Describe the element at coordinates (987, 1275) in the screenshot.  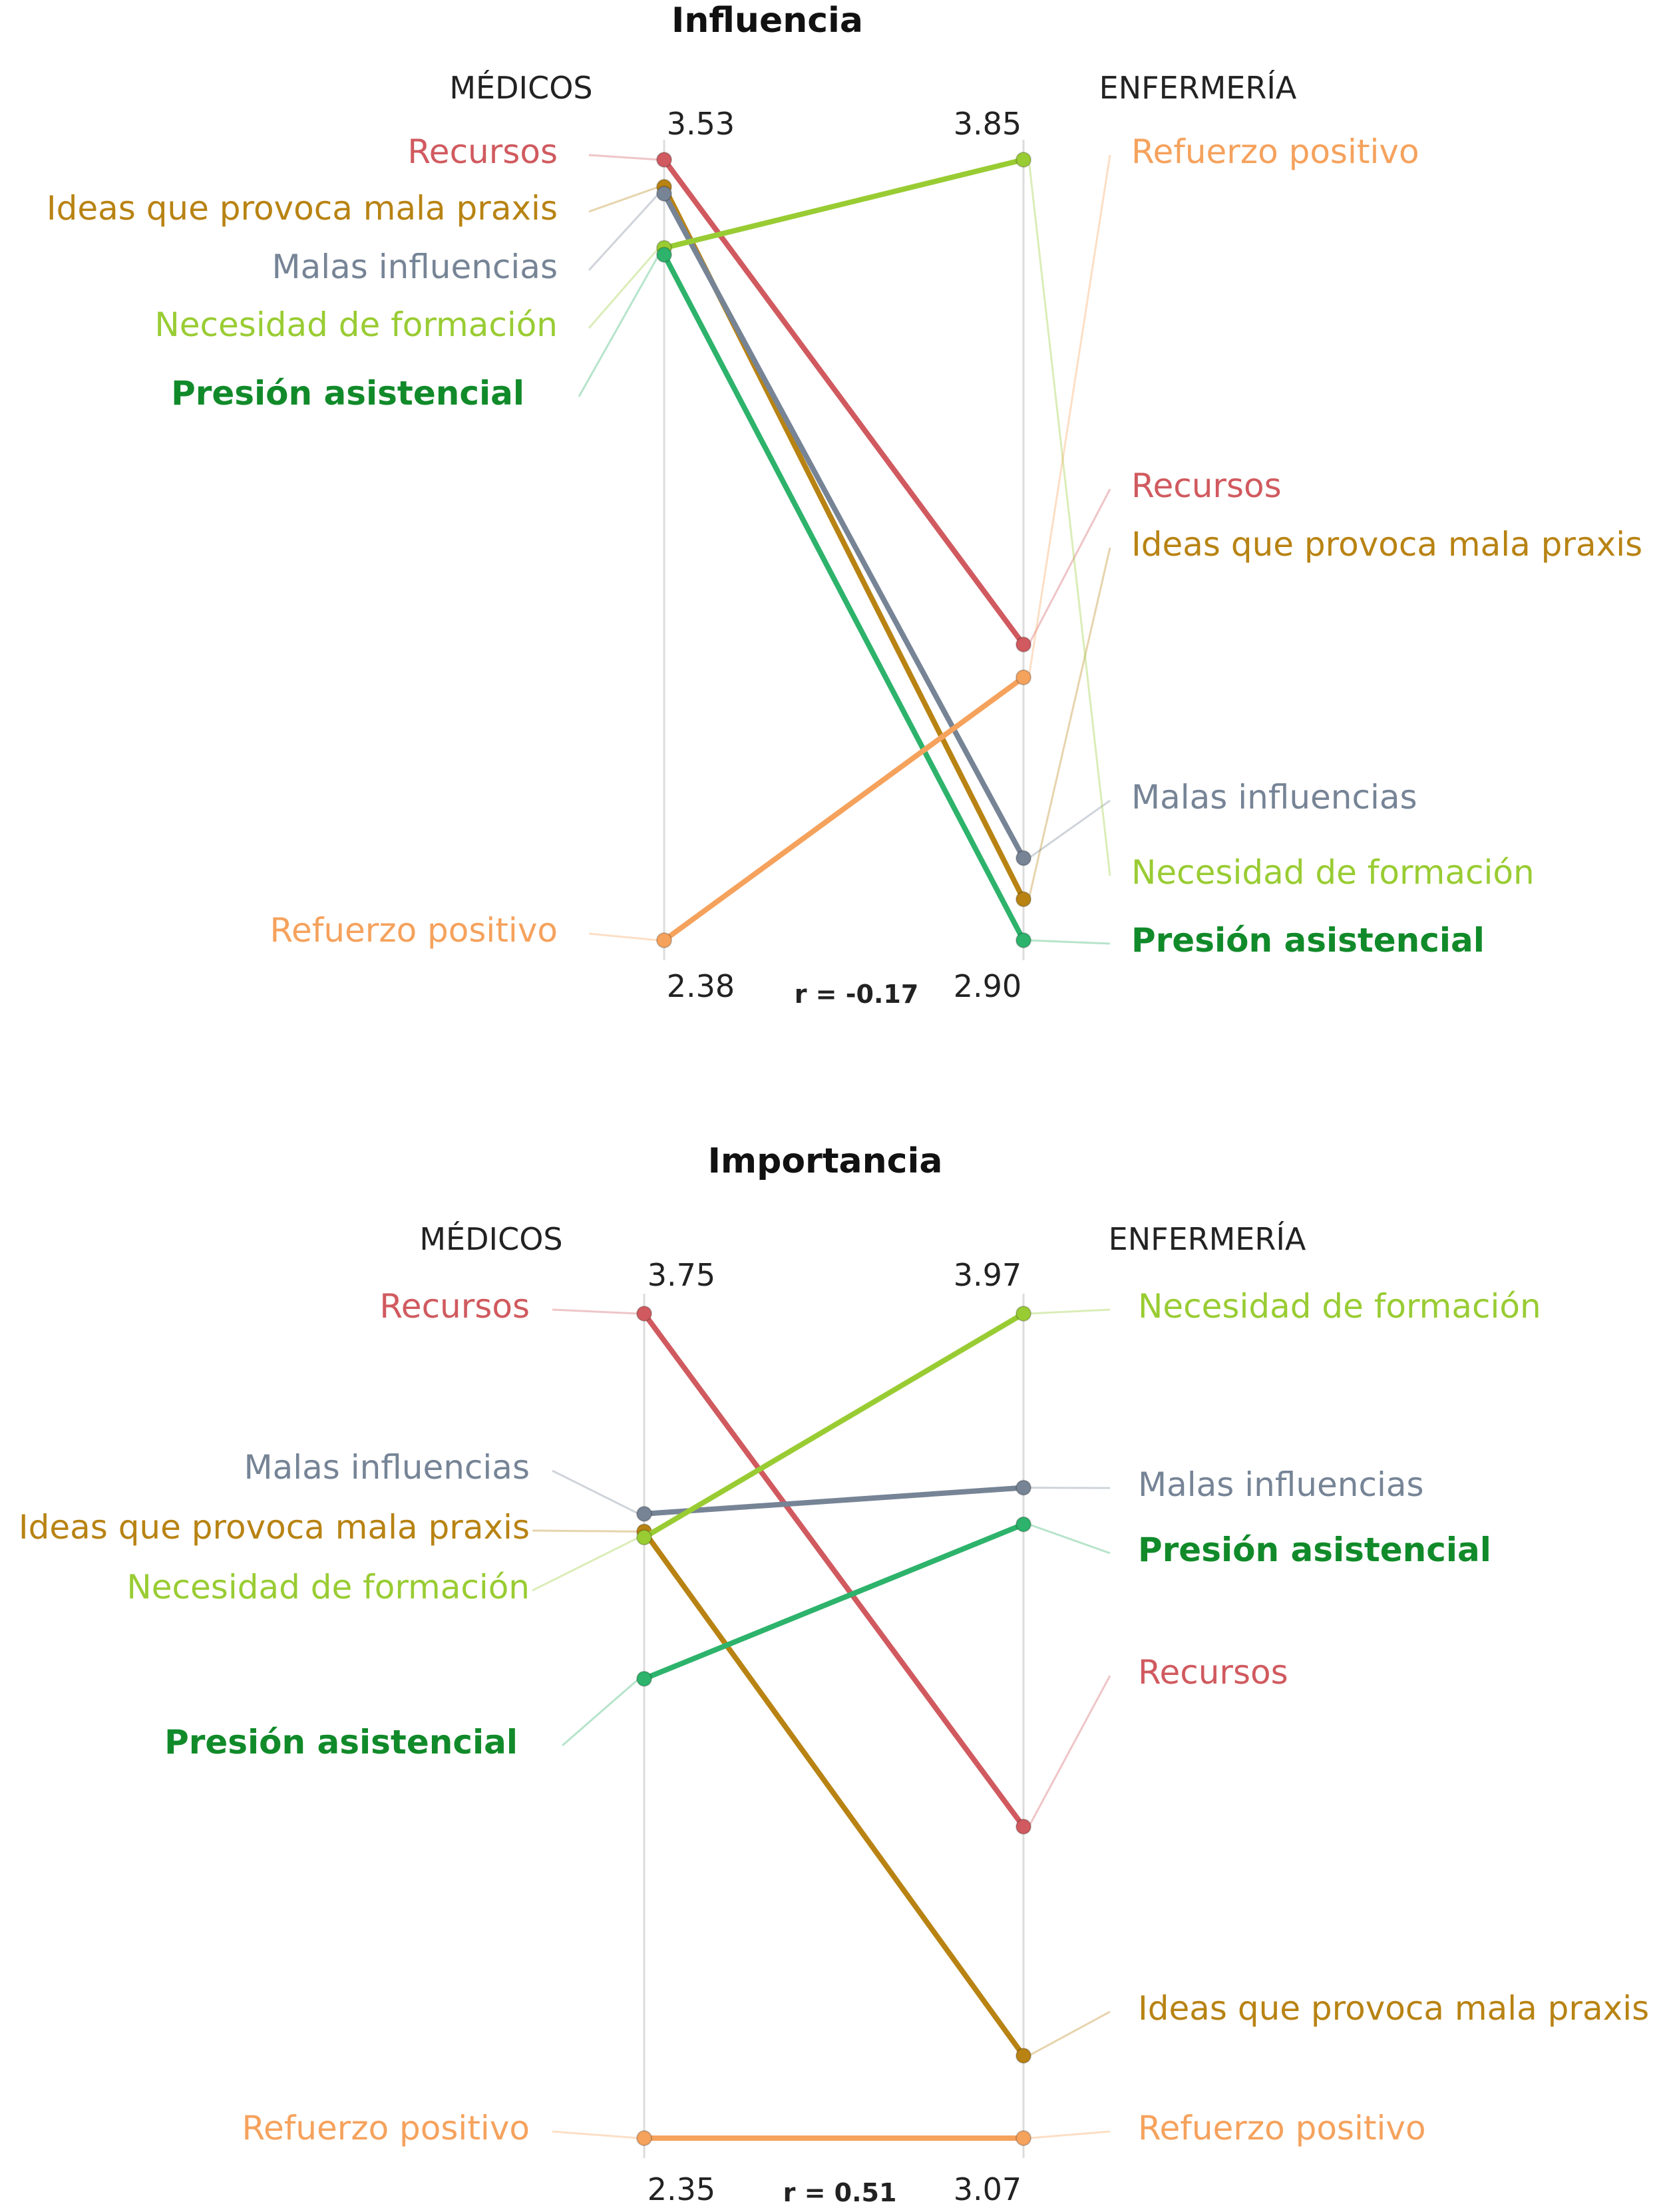
I see `right-max-tick: 3.97` at that location.